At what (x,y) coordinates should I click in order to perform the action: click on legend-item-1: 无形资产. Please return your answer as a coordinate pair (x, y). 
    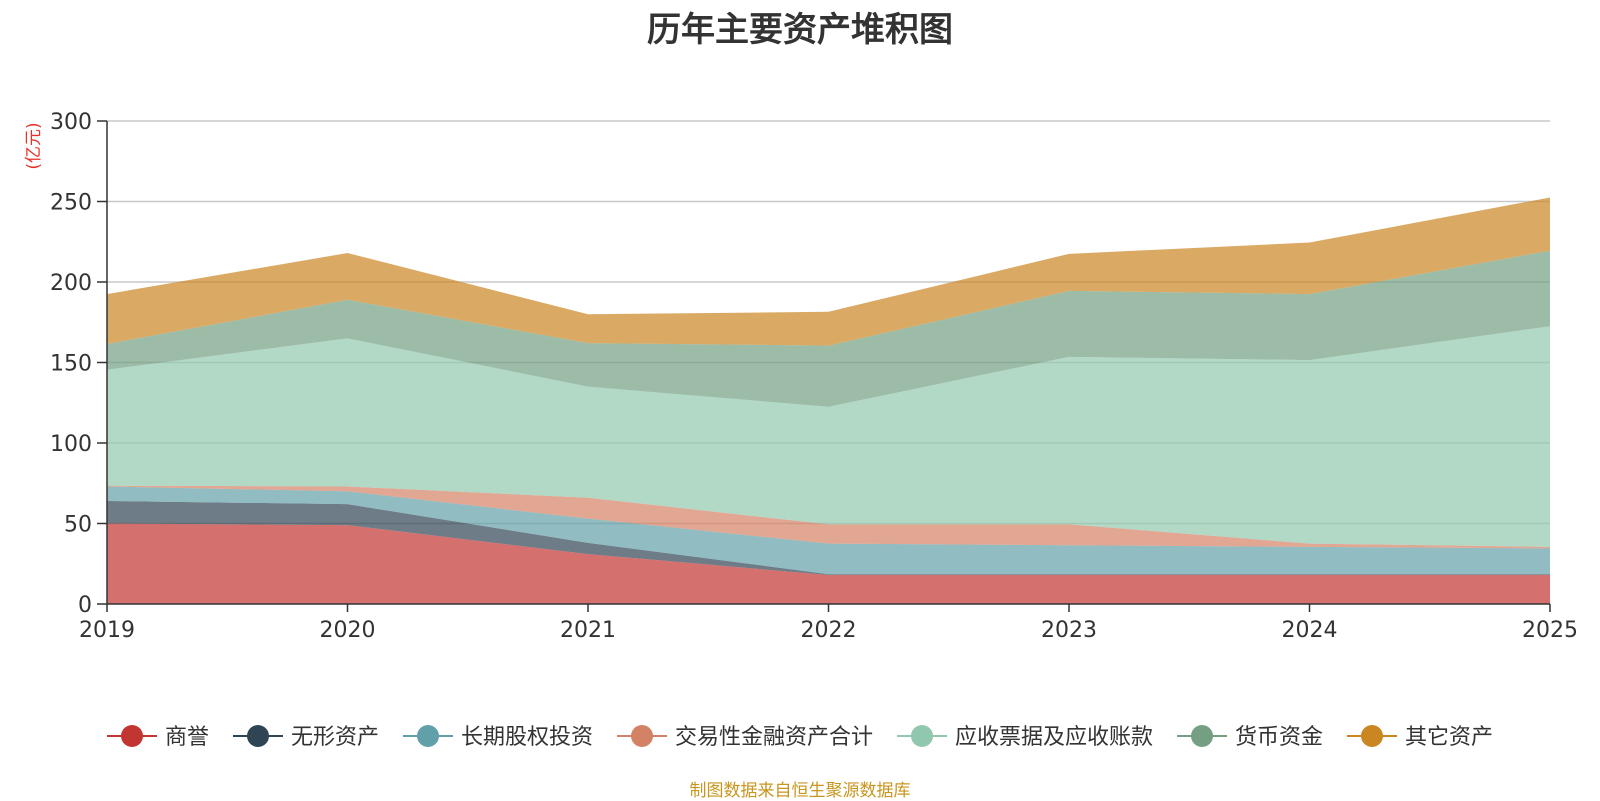
    Looking at the image, I should click on (306, 737).